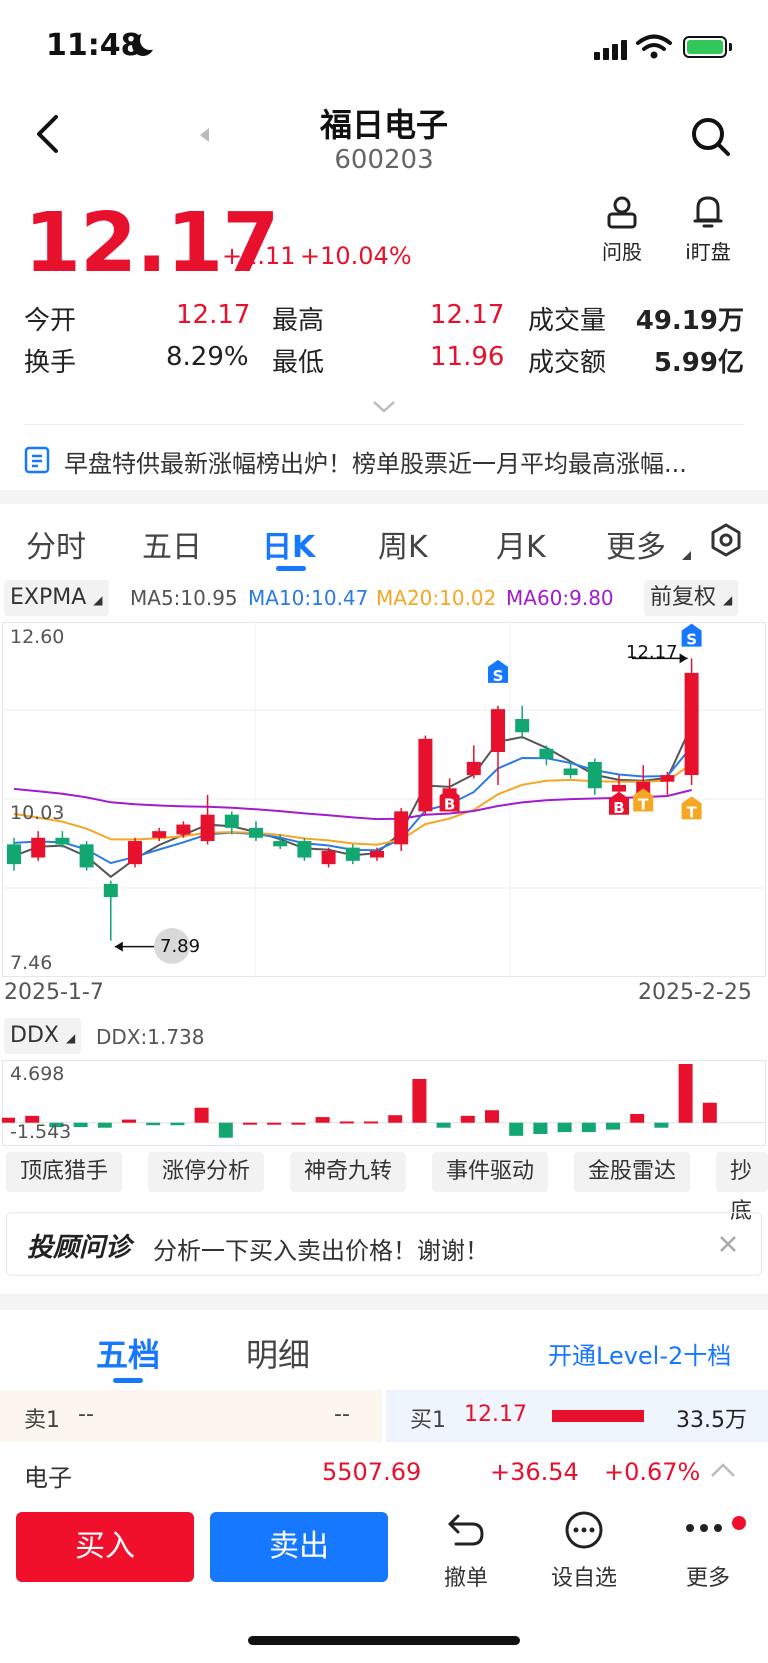 The height and width of the screenshot is (1663, 768). I want to click on advisor-banner: 投顾问诊 分析一下买入卖出价格！谢谢！, so click(384, 1244).